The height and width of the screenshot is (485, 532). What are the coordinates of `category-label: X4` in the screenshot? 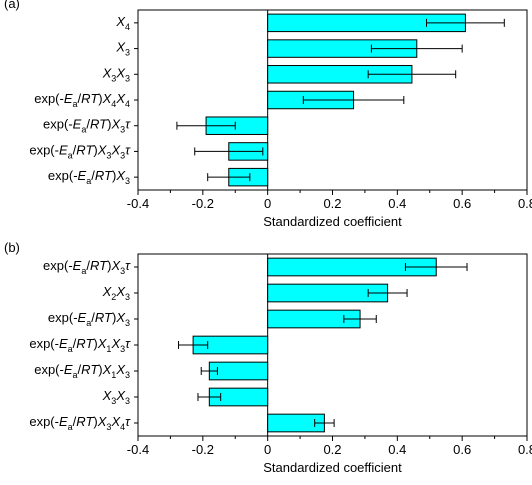 It's located at (122, 23).